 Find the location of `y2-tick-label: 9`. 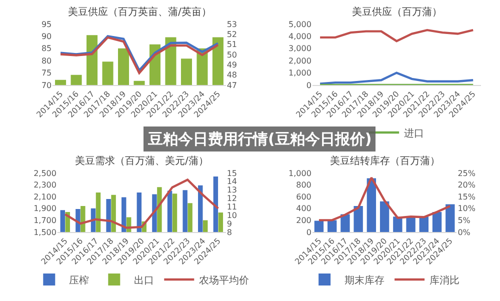

y2-tick-label: 9 is located at coordinates (229, 223).